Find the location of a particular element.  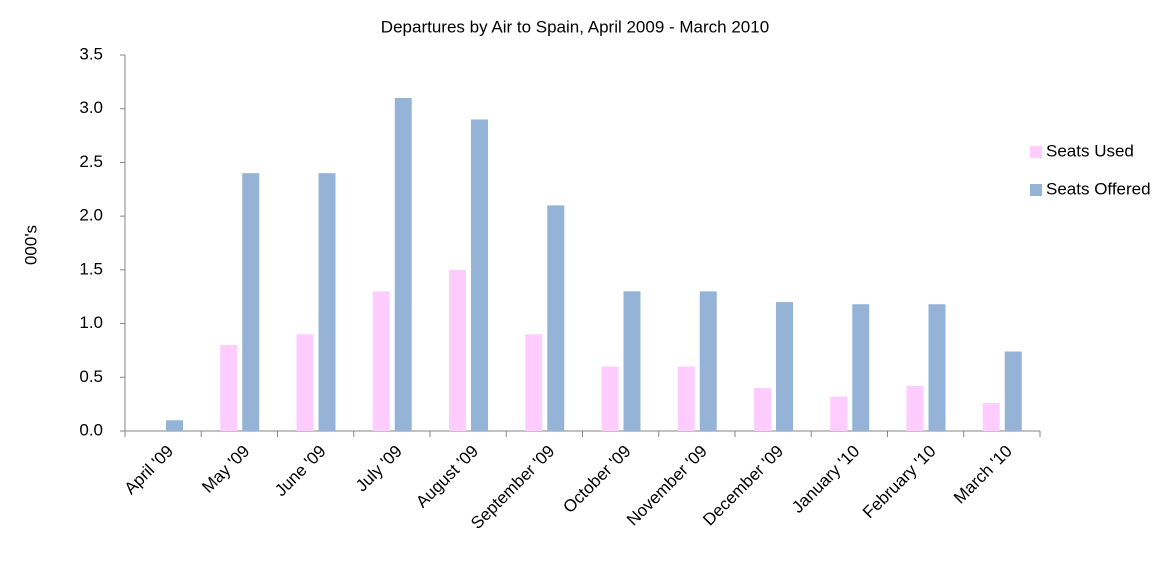

y-tick-label: 3.5 is located at coordinates (91, 53).